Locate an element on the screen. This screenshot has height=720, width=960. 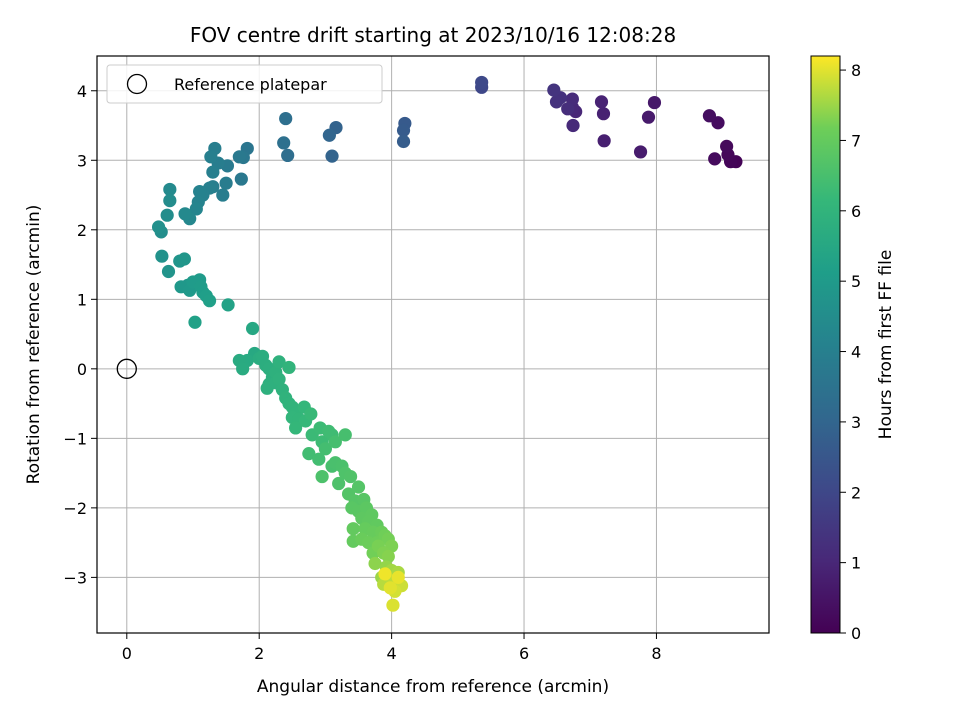
reference-point is located at coordinates (126, 368).